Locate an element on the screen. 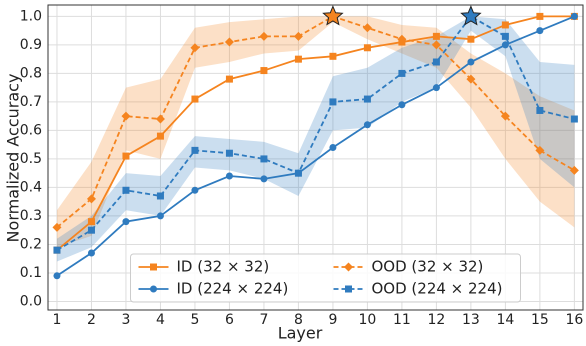 The image size is (586, 346). y-tick-label: 0.2 is located at coordinates (31, 244).